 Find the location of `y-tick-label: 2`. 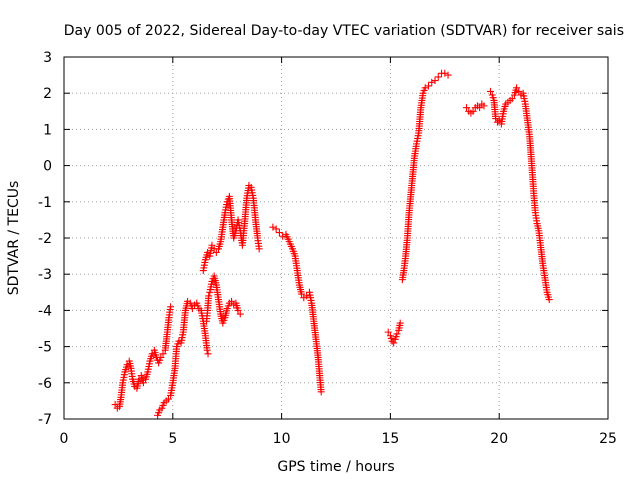

y-tick-label: 2 is located at coordinates (47, 94).